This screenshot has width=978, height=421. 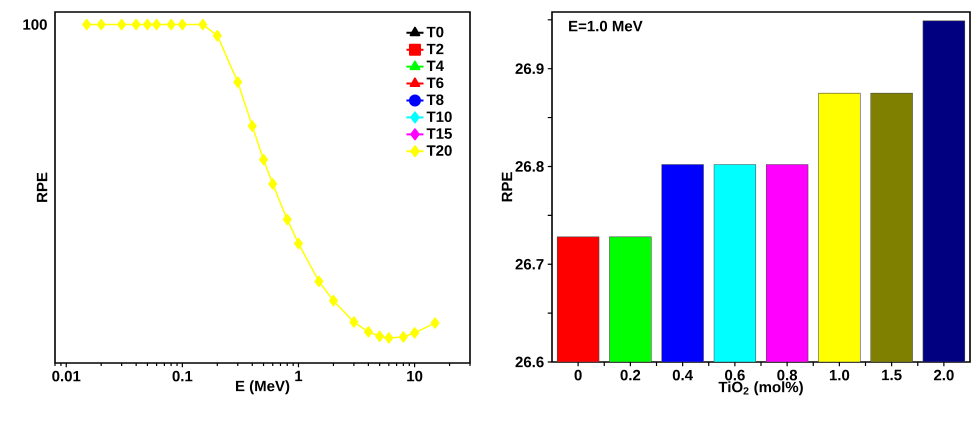 I want to click on x-tick-label: 1.5, so click(x=892, y=375).